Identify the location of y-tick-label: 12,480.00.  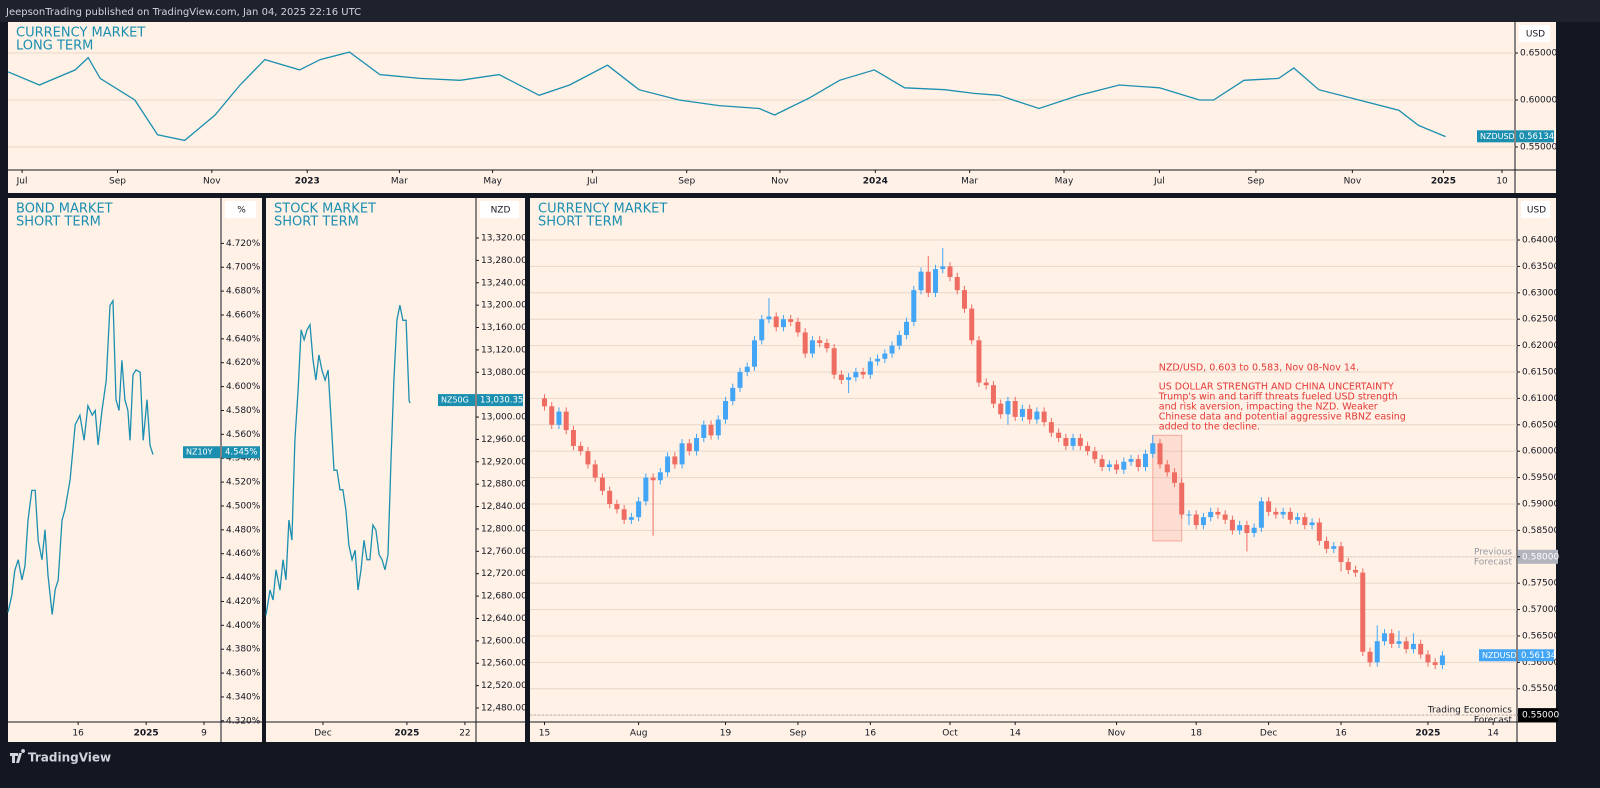
(504, 709).